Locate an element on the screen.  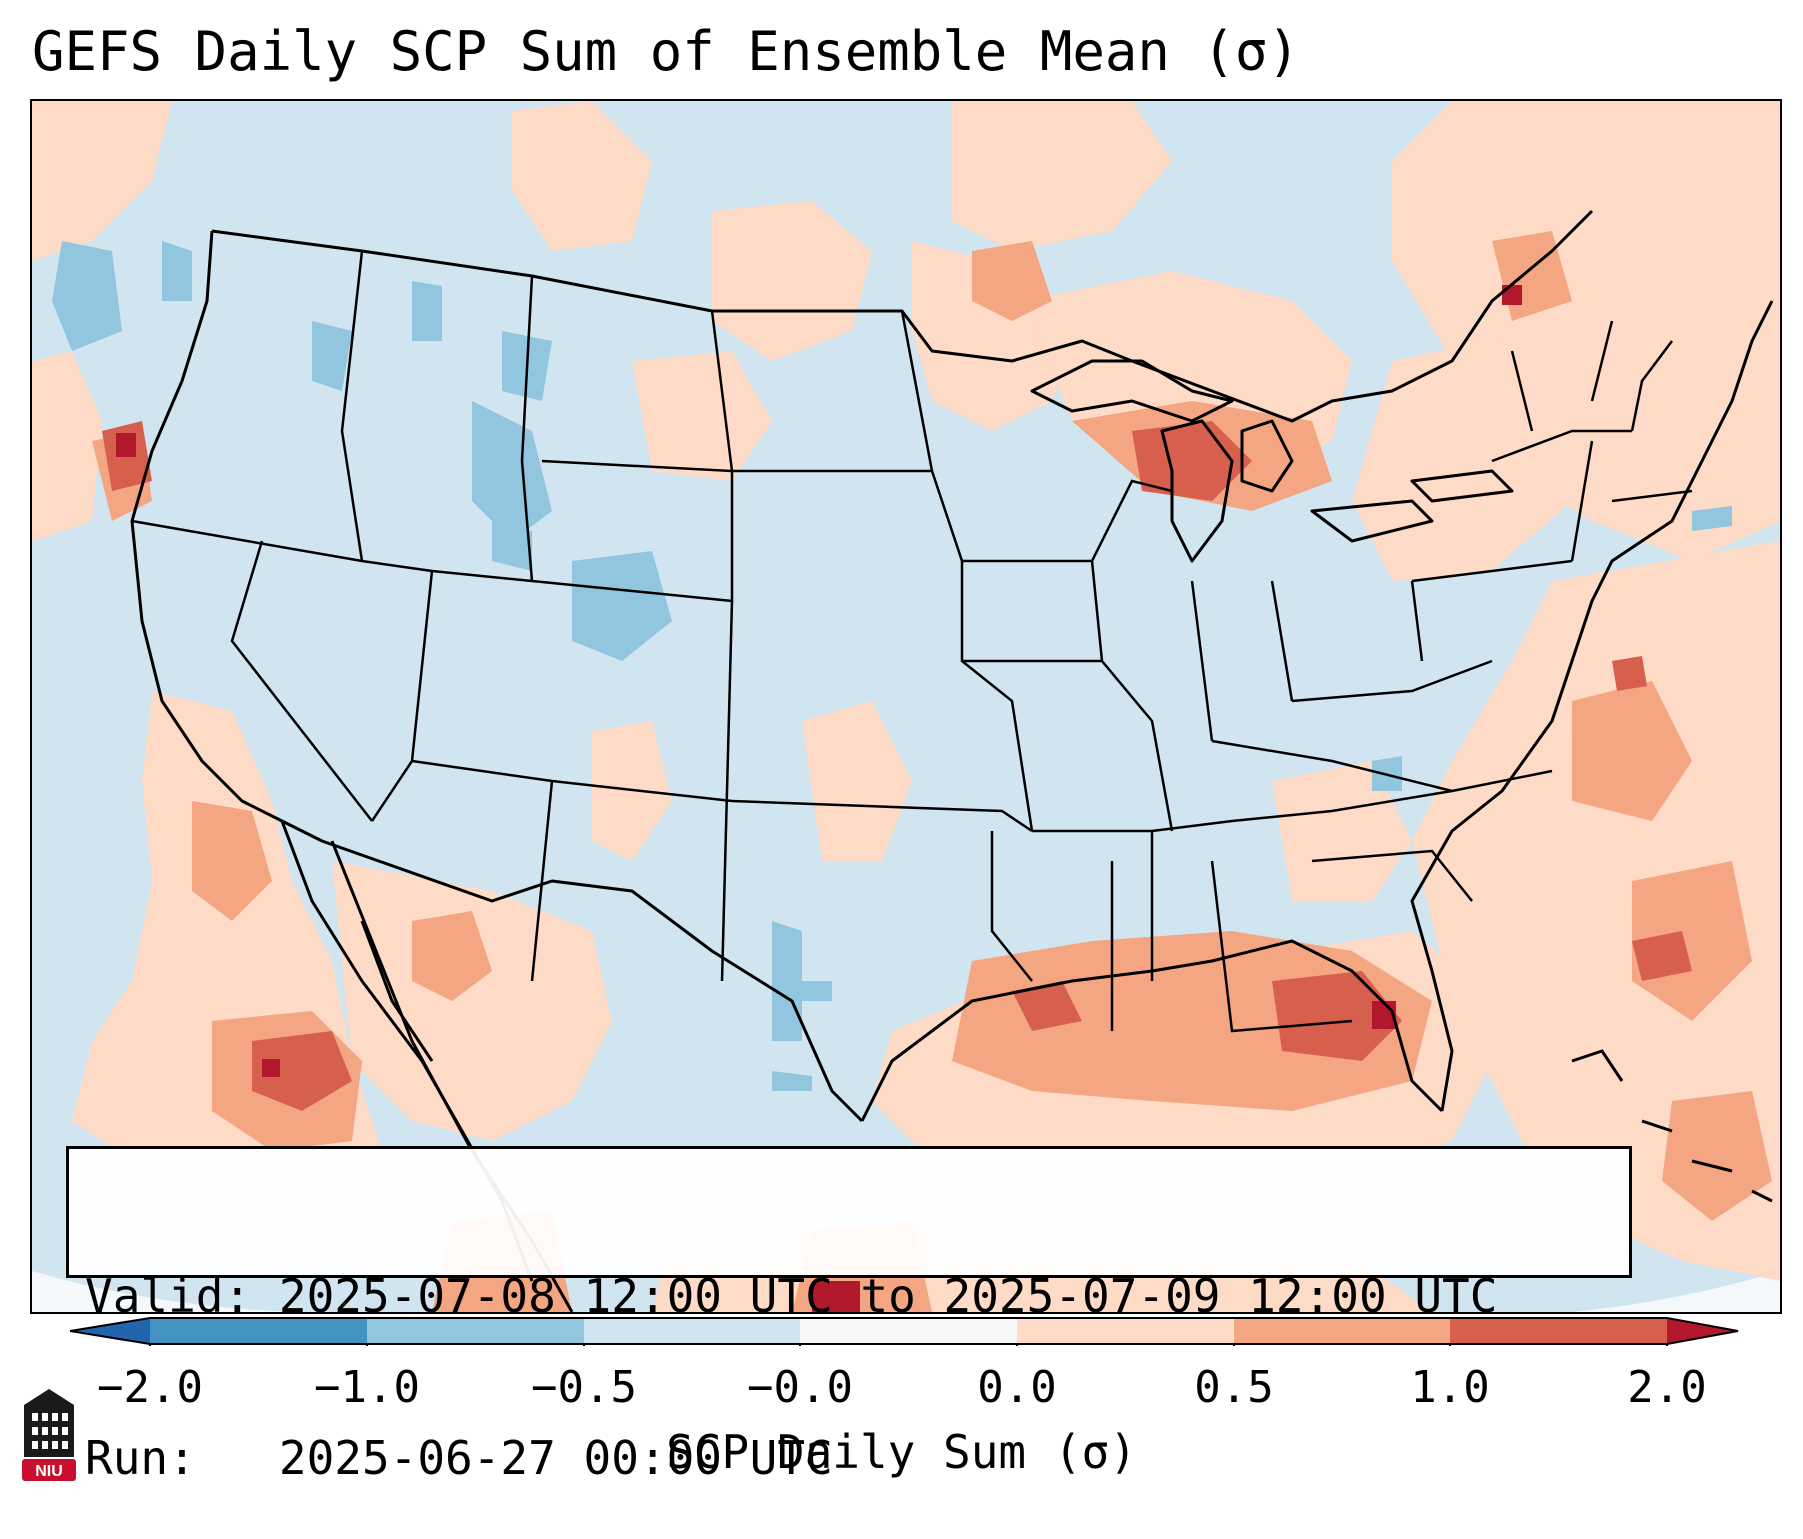
colorbar-tick-label: 1.0 is located at coordinates (1450, 1387).